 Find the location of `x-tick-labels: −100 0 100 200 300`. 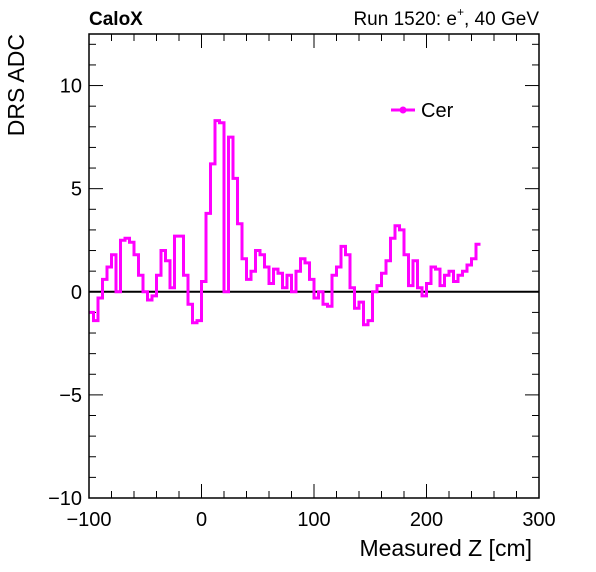

x-tick-labels: −100 0 100 200 300 is located at coordinates (310, 520).